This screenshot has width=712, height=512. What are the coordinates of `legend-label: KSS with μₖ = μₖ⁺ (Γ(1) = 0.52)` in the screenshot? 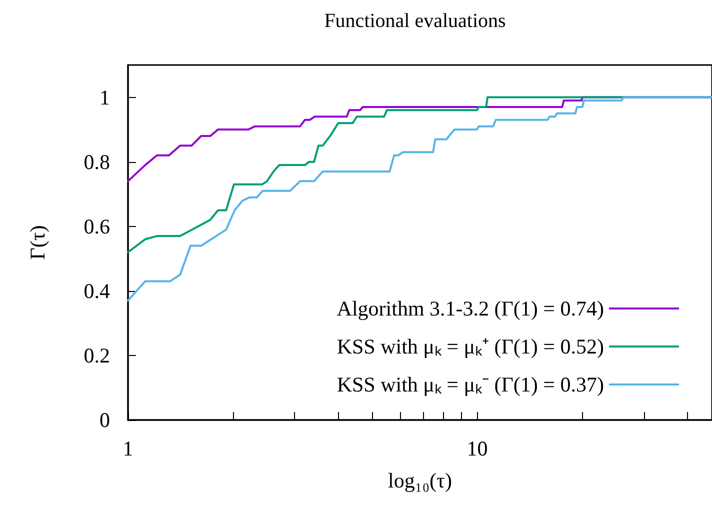 It's located at (470, 346).